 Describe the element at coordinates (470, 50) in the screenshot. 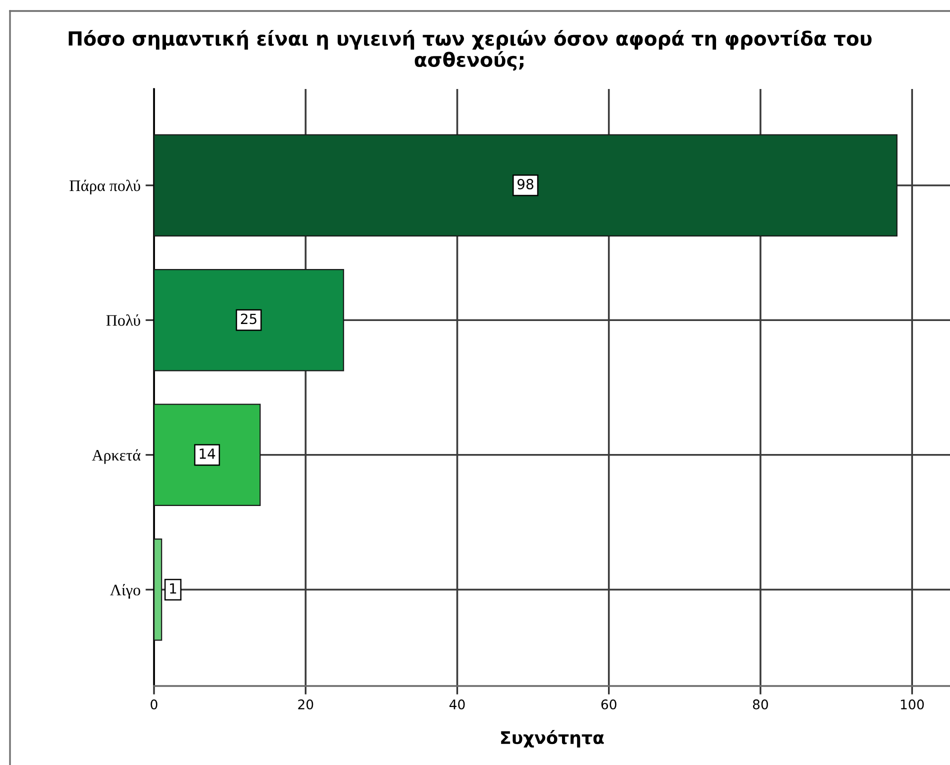

I see `chart-title: Πόσο σημαντική είναι η υγιεινή των χεριών όσον αφορά τη φροντίδα του ασθενούς;` at that location.